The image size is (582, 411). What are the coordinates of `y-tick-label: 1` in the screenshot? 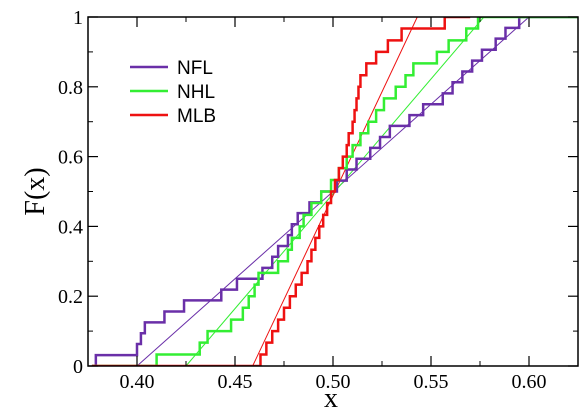 It's located at (78, 18).